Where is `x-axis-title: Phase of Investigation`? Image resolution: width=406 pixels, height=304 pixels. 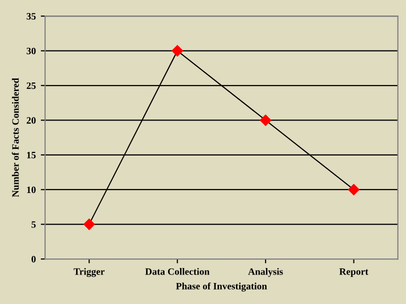 x-axis-title: Phase of Investigation is located at coordinates (221, 287).